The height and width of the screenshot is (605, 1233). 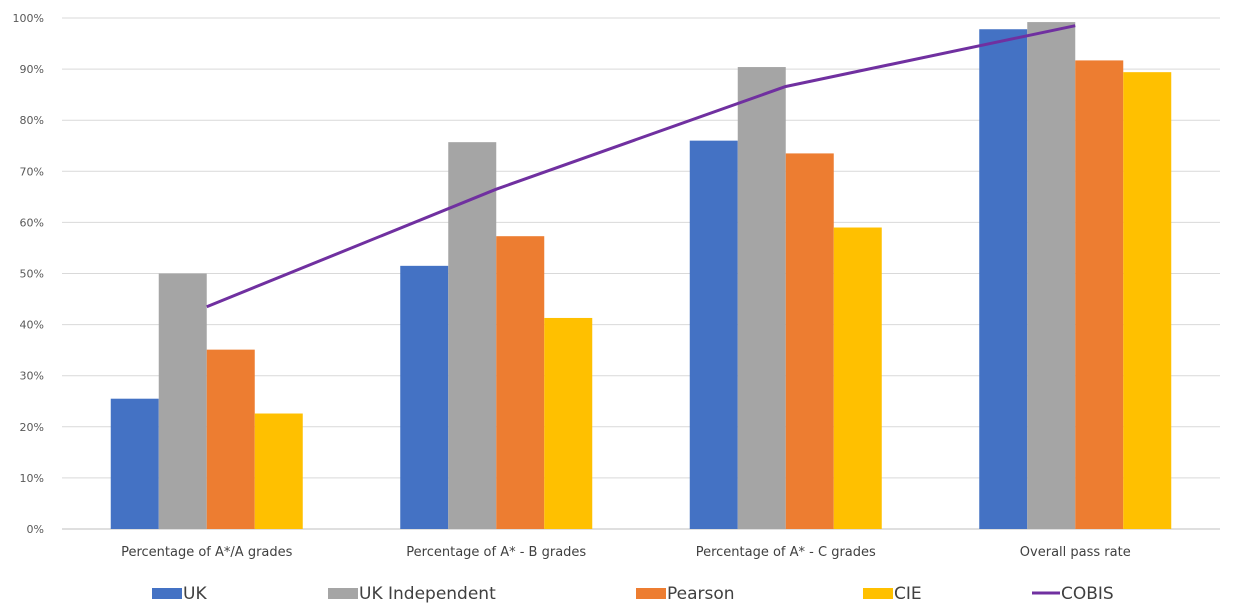 What do you see at coordinates (701, 594) in the screenshot?
I see `legend-label: Pearson` at bounding box center [701, 594].